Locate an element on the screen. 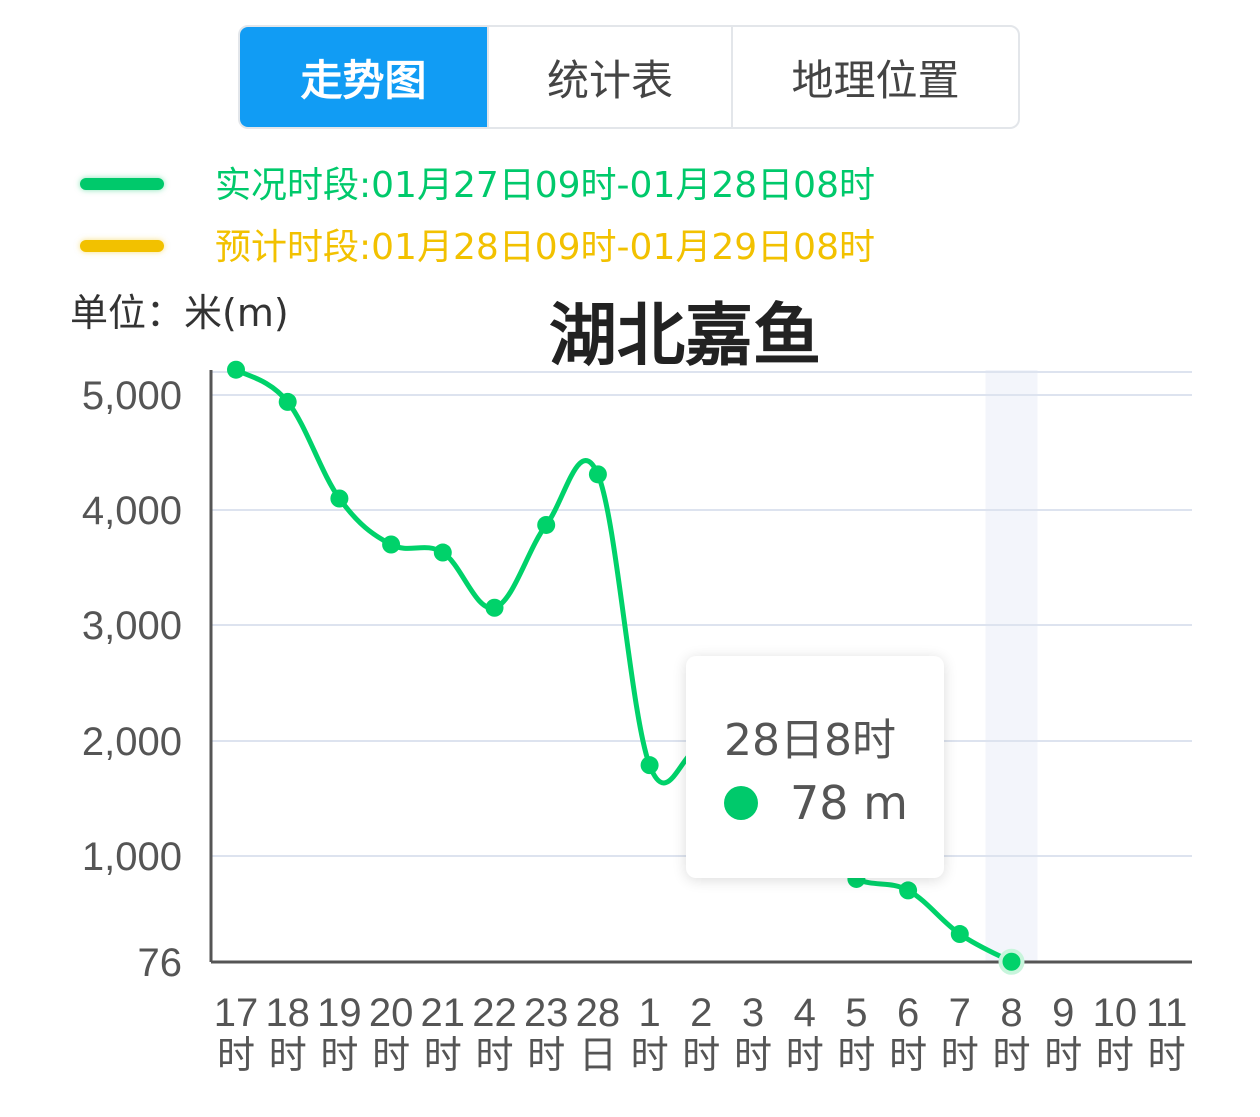  x-tick-label: 17 is located at coordinates (236, 1013).